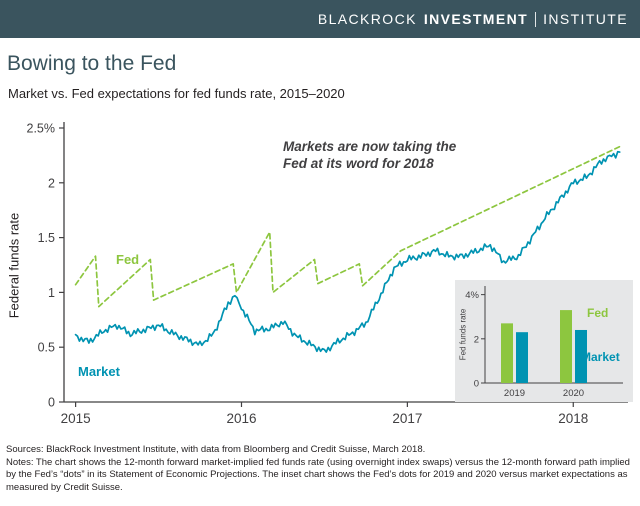  I want to click on y-tick-label: 1, so click(51, 293).